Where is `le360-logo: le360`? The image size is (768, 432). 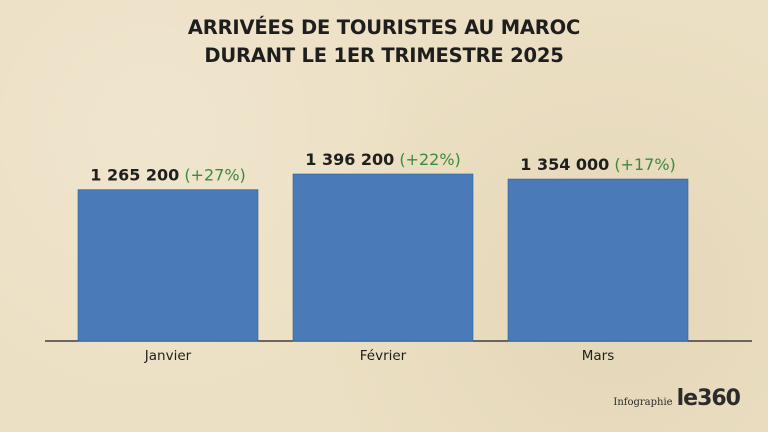
le360-logo: le360 is located at coordinates (708, 398).